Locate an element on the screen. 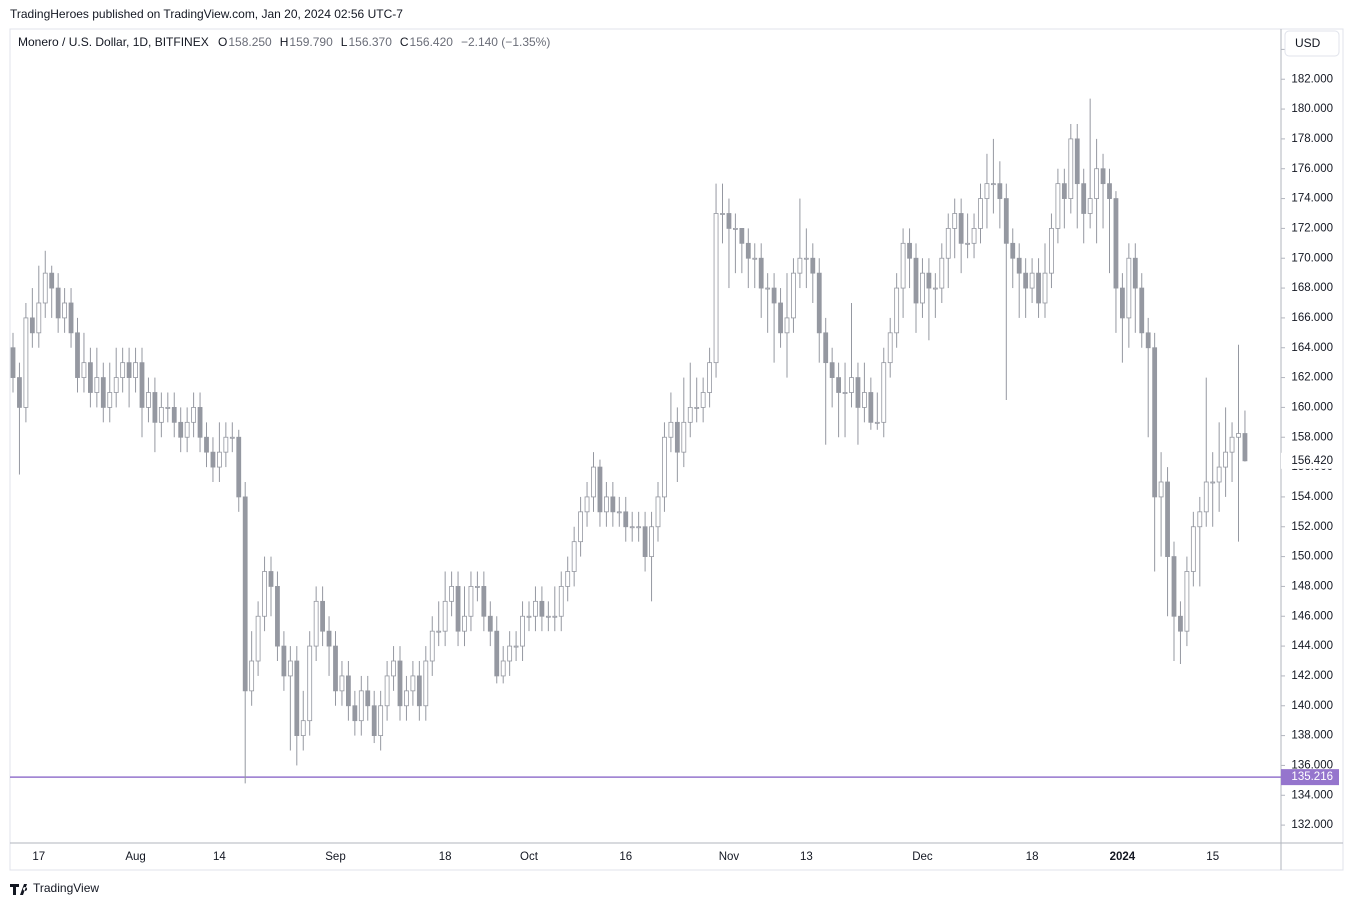 This screenshot has height=906, width=1353. y-tick-label: 154.000 is located at coordinates (1312, 497).